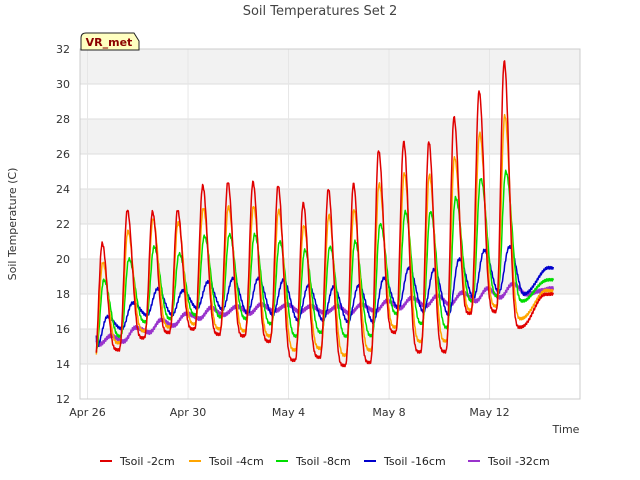 This screenshot has height=480, width=640. Describe the element at coordinates (12, 224) in the screenshot. I see `y-axis-title: Soil Temperature (C)` at that location.